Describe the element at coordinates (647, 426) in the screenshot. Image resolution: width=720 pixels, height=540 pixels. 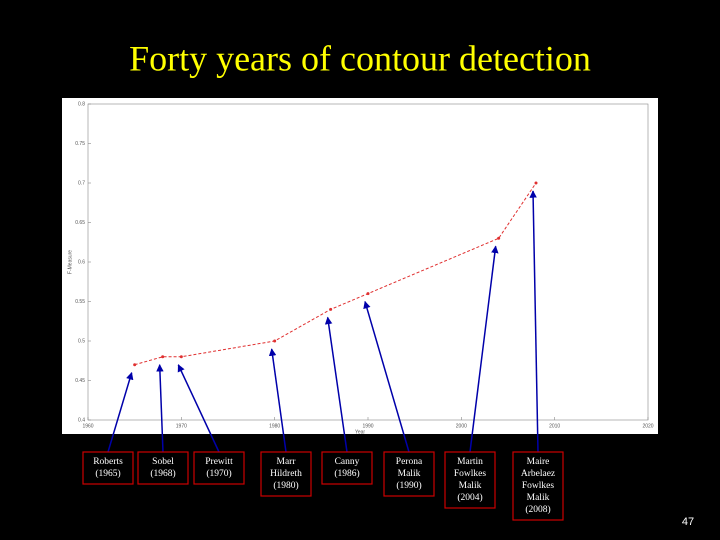
I see `x-tick-label: 2020` at that location.